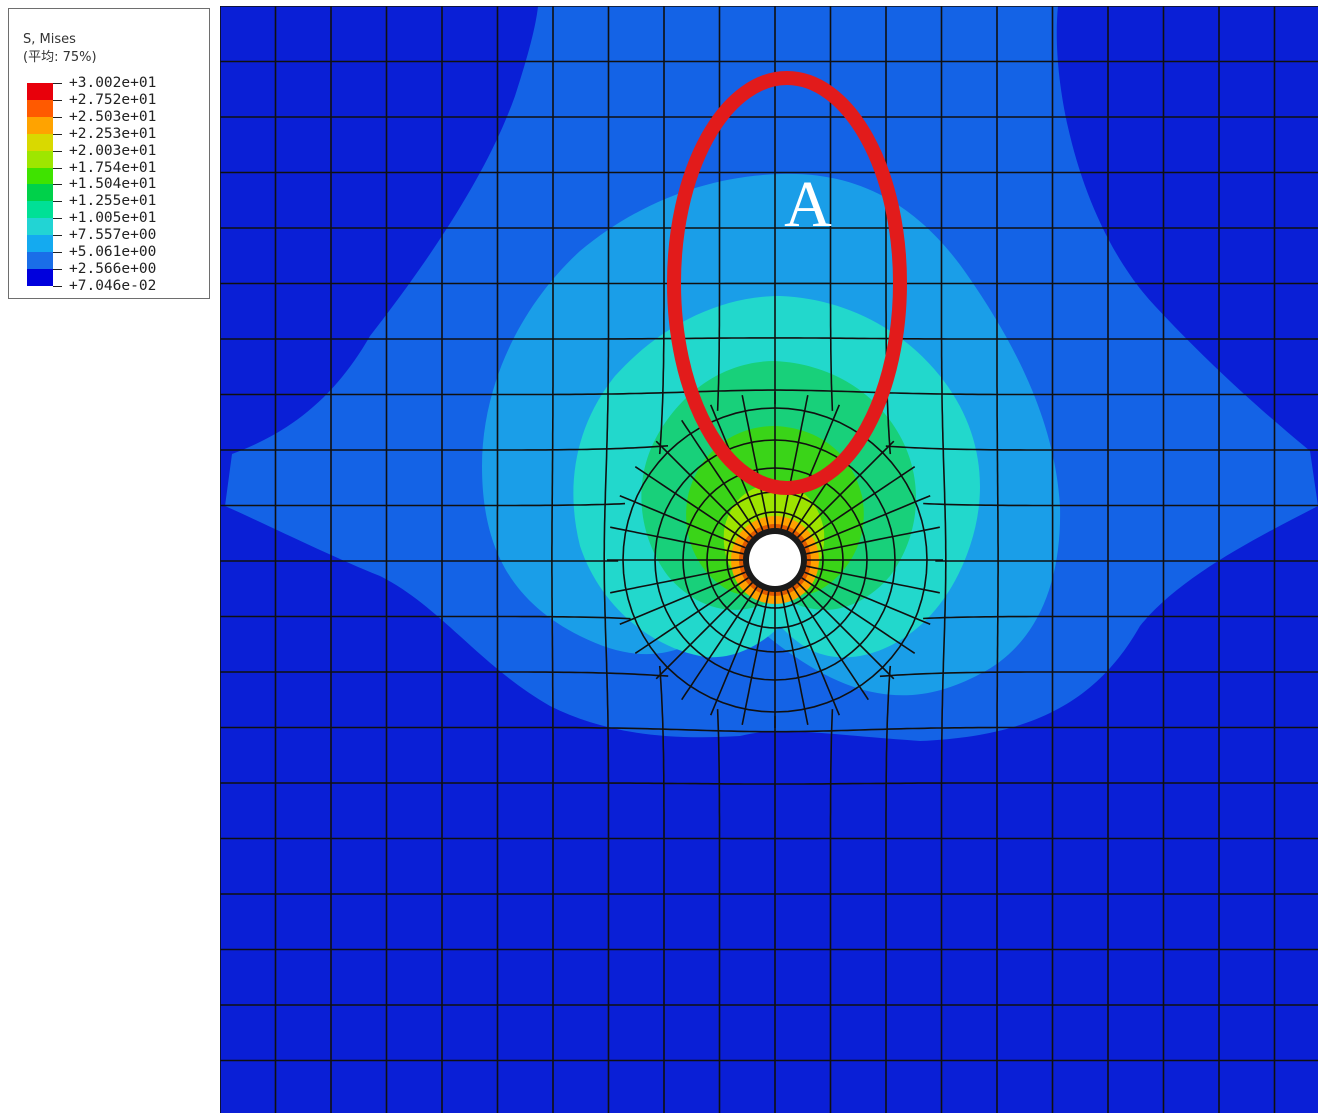 This screenshot has height=1113, width=1319. What do you see at coordinates (113, 150) in the screenshot?
I see `legend-value-label: +2.003e+01` at bounding box center [113, 150].